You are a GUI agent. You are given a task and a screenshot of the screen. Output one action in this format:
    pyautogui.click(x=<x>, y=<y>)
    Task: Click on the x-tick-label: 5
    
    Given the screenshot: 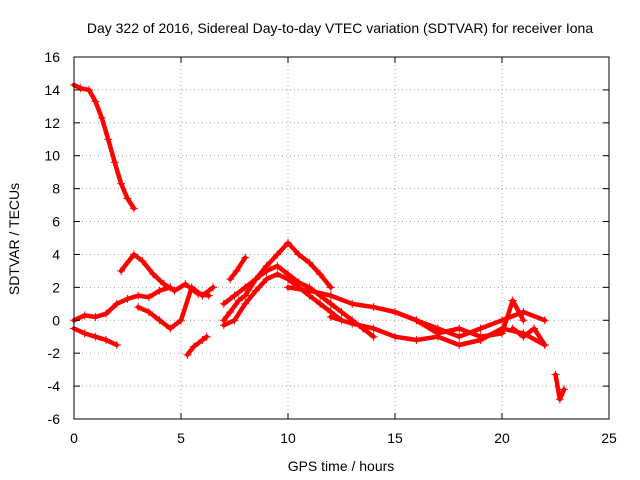 What is the action you would take?
    pyautogui.click(x=181, y=438)
    